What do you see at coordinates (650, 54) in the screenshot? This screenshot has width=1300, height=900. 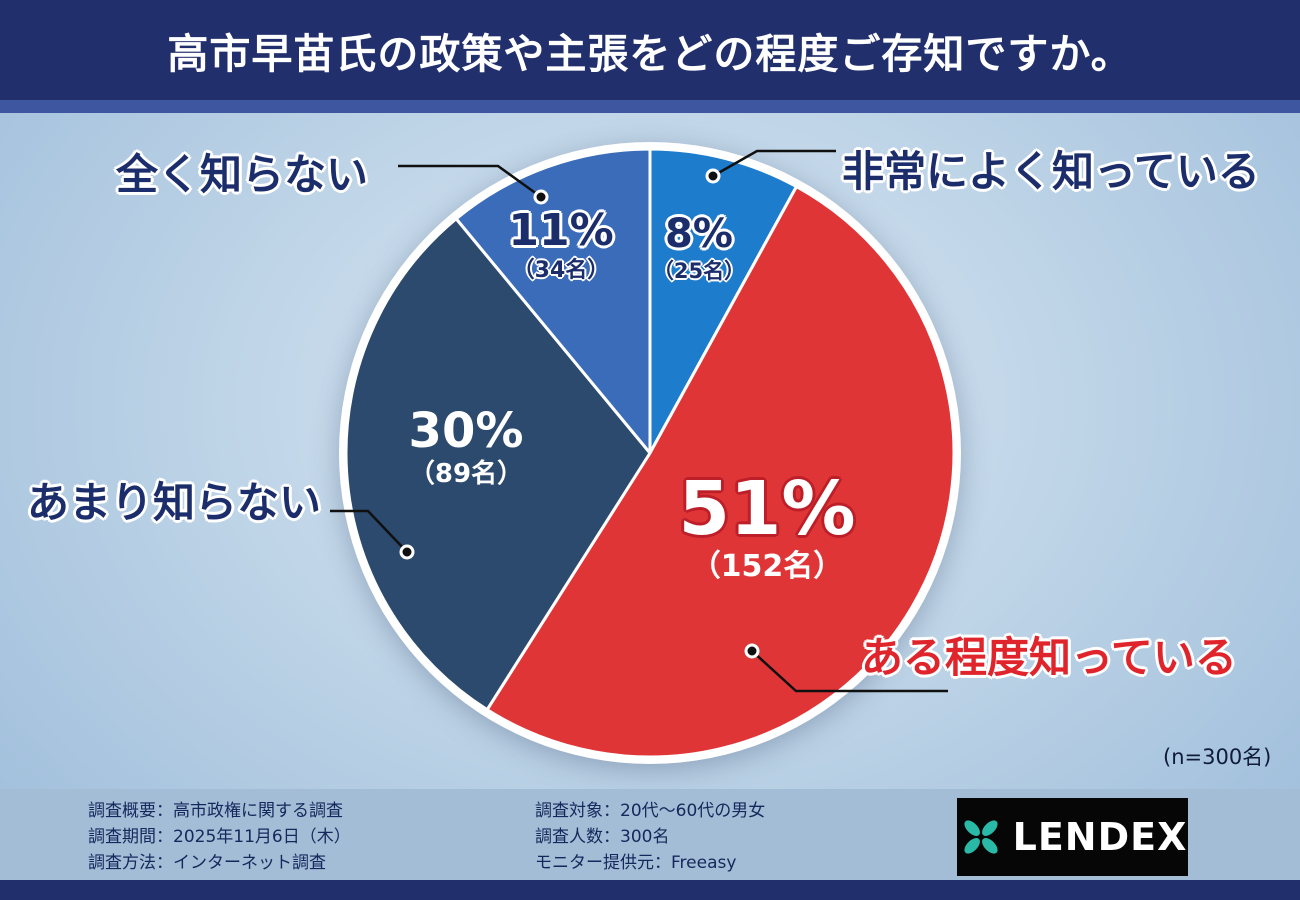 I see `page-title: 高市早苗氏の政策や主張をどの程度ご存知ですか。` at bounding box center [650, 54].